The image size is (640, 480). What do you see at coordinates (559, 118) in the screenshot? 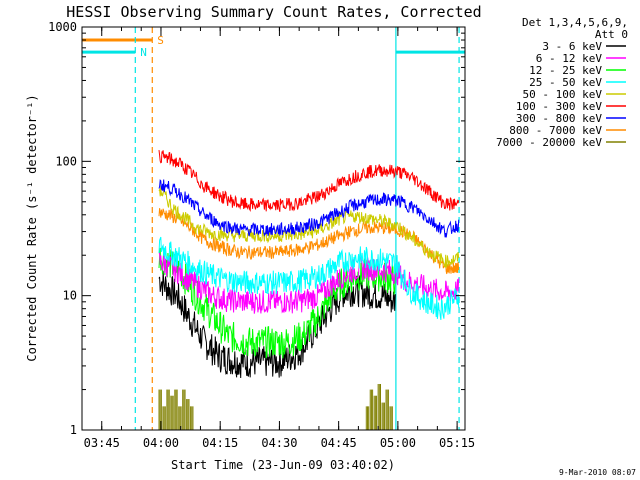
I see `legend-label: 300 - 800 keV` at bounding box center [559, 118].